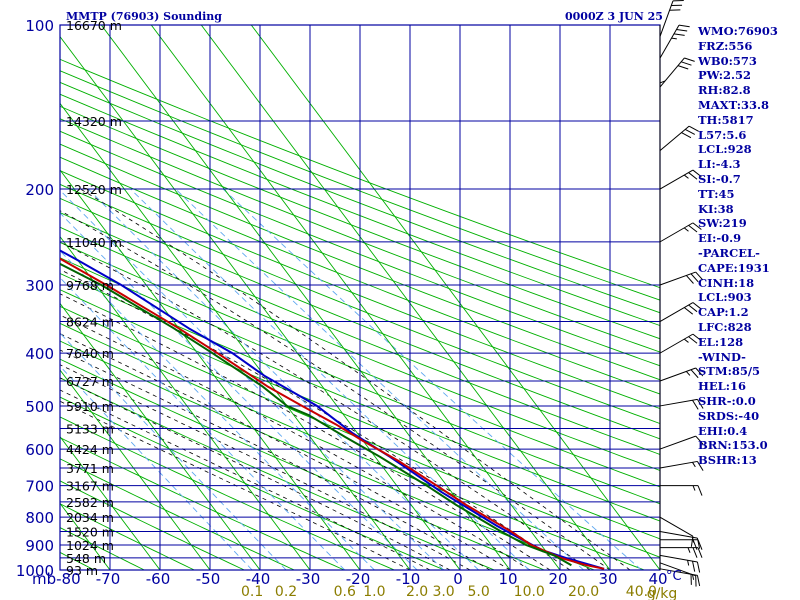 The width and height of the screenshot is (800, 600). I want to click on mixing-ratio-label: 1.0, so click(374, 592).